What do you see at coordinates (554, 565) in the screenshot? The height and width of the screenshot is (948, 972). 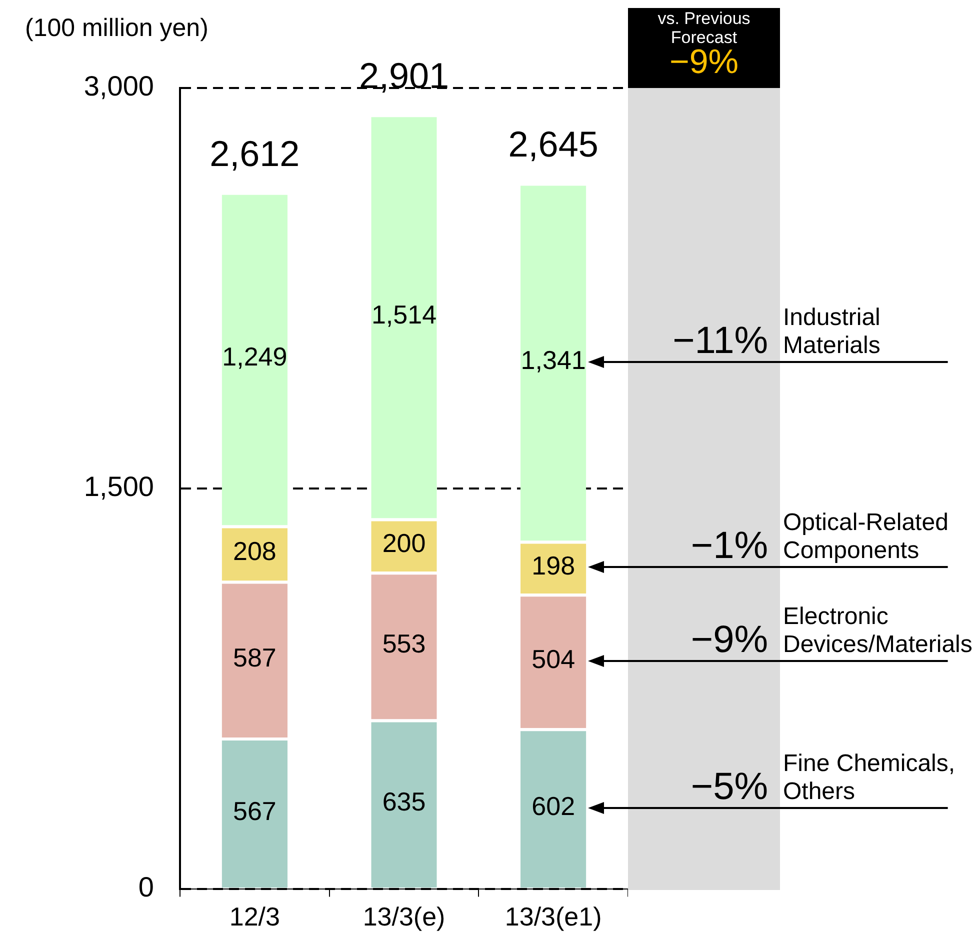 I see `data-label: 198` at bounding box center [554, 565].